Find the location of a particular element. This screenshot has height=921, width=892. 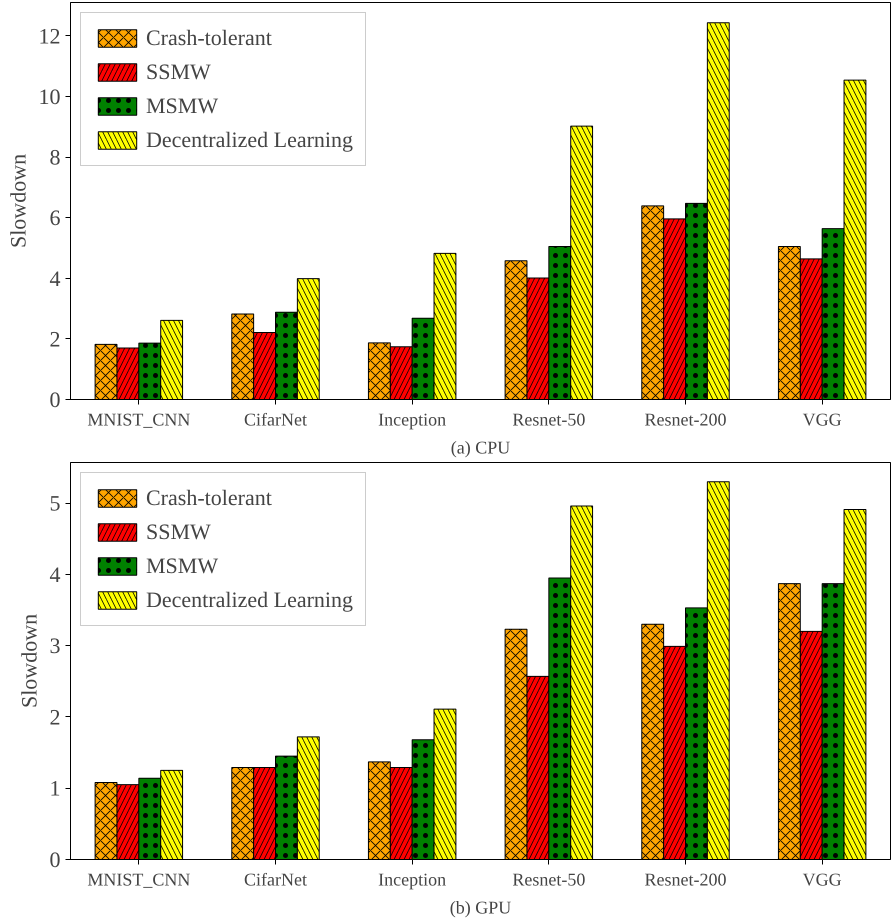

y-tick-label: 3 is located at coordinates (55, 645).